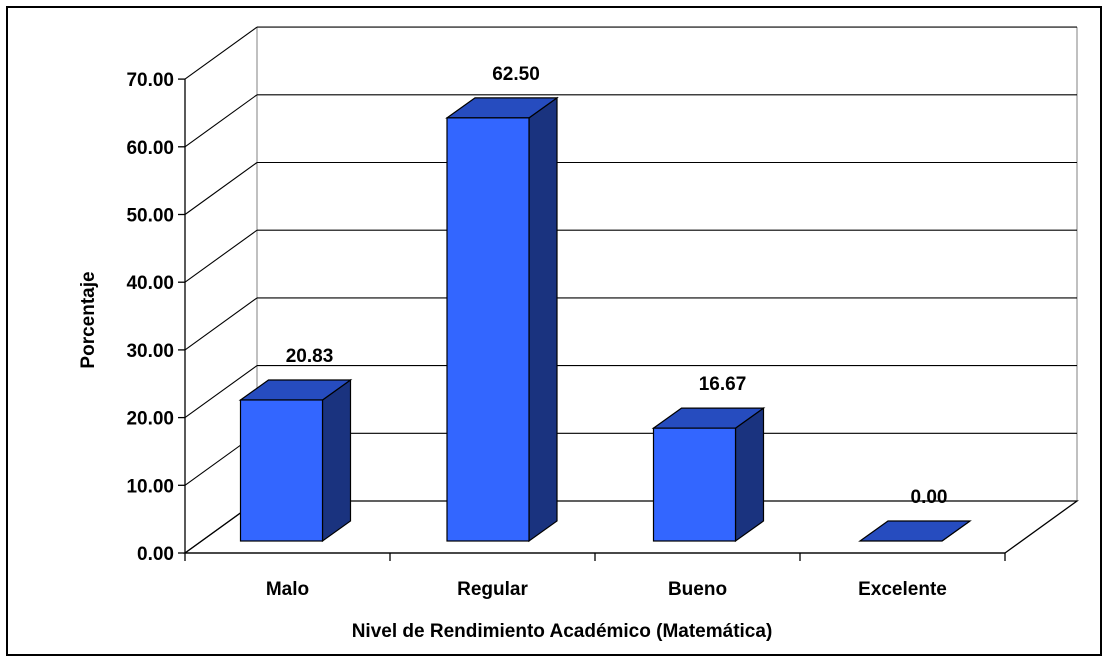 The width and height of the screenshot is (1110, 661). What do you see at coordinates (697, 589) in the screenshot?
I see `x-tick-label: Bueno` at bounding box center [697, 589].